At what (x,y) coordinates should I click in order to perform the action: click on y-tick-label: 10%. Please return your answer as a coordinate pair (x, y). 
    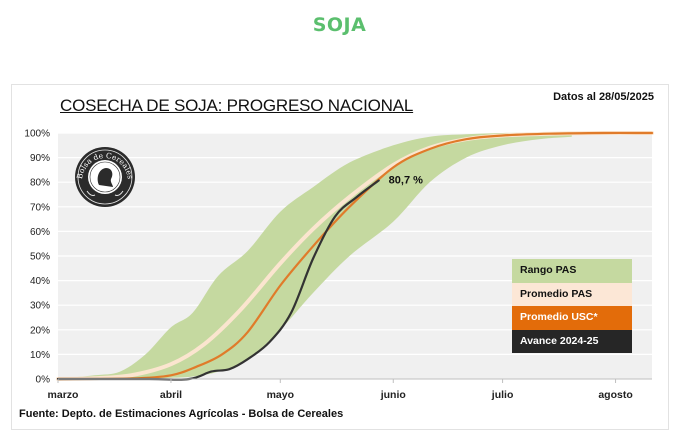
    Looking at the image, I should click on (40, 355).